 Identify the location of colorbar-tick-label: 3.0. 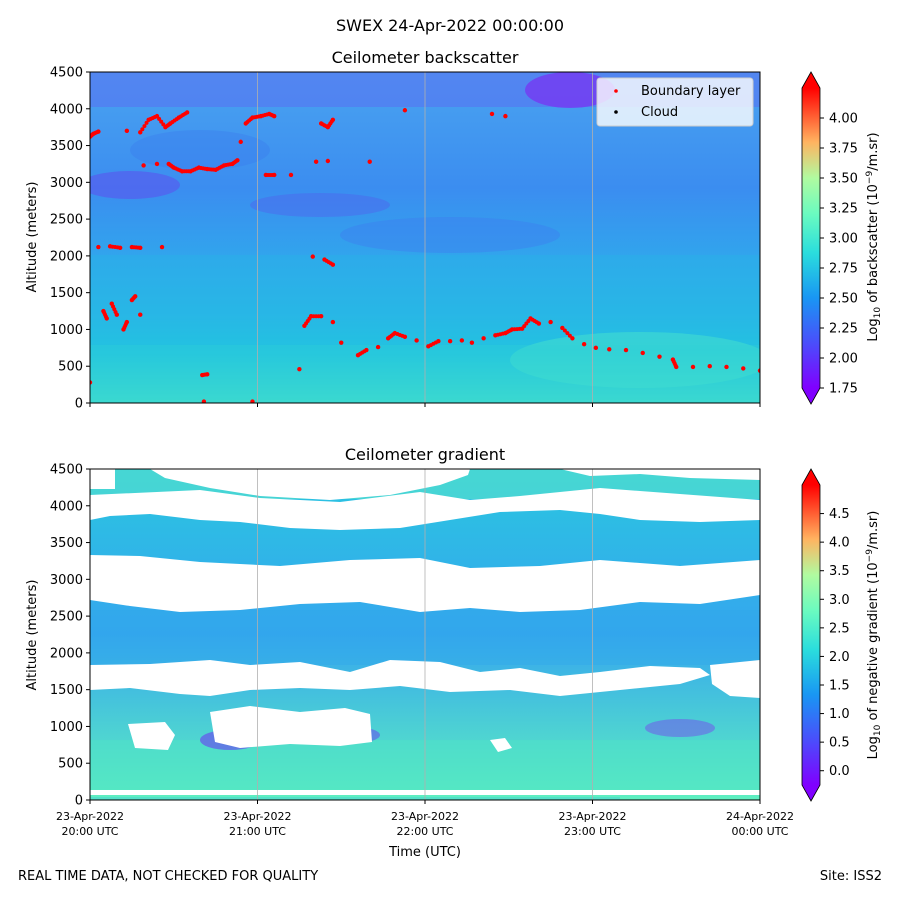
(839, 600).